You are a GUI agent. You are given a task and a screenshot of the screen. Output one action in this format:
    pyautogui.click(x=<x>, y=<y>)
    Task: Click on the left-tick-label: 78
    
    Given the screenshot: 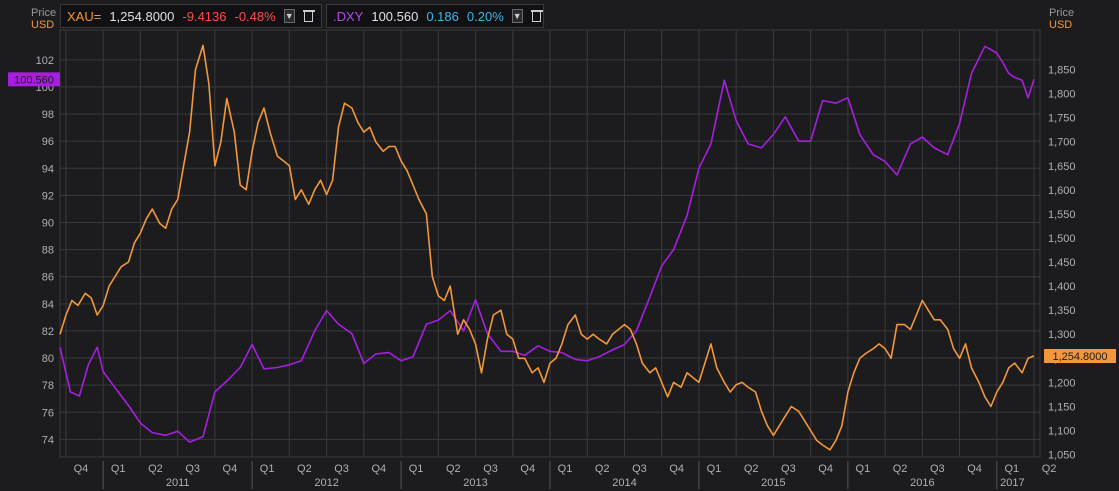 What is the action you would take?
    pyautogui.click(x=48, y=386)
    